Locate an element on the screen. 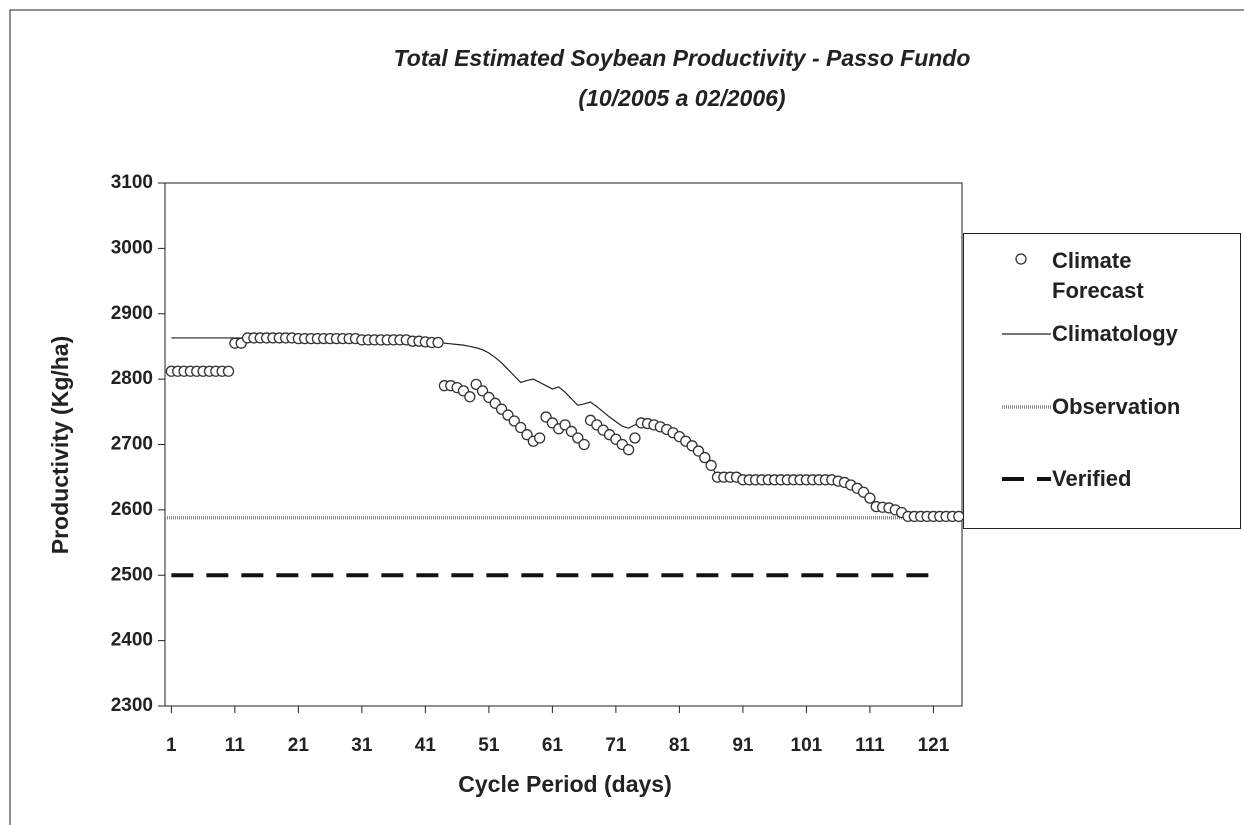 This screenshot has width=1244, height=825. x-tick-label: 21 is located at coordinates (299, 745).